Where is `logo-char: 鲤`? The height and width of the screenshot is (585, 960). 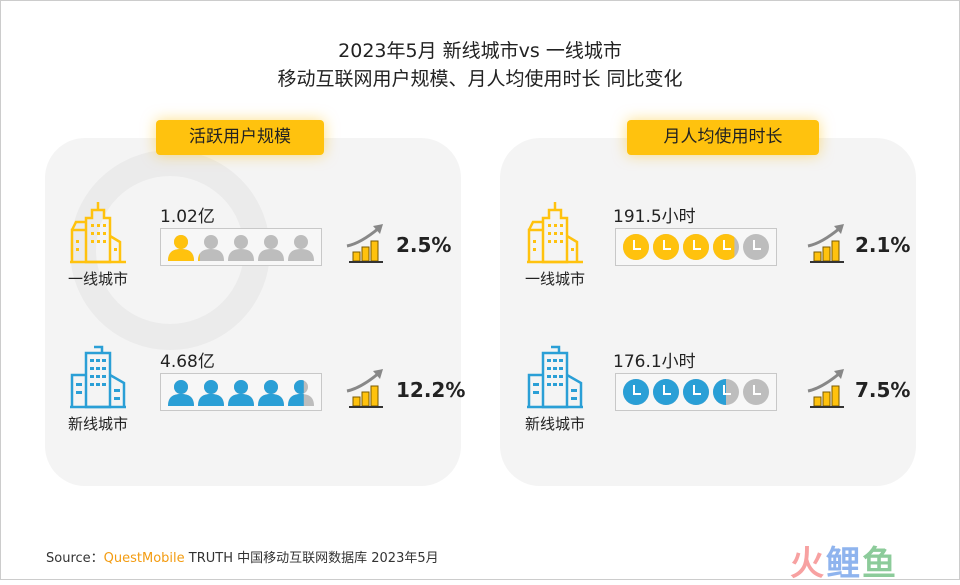 logo-char: 鲤 is located at coordinates (844, 564).